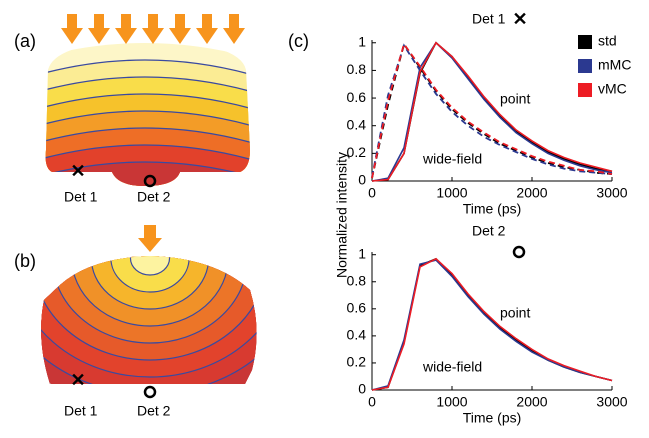 Image resolution: width=649 pixels, height=438 pixels. I want to click on detector-marker, so click(519, 252).